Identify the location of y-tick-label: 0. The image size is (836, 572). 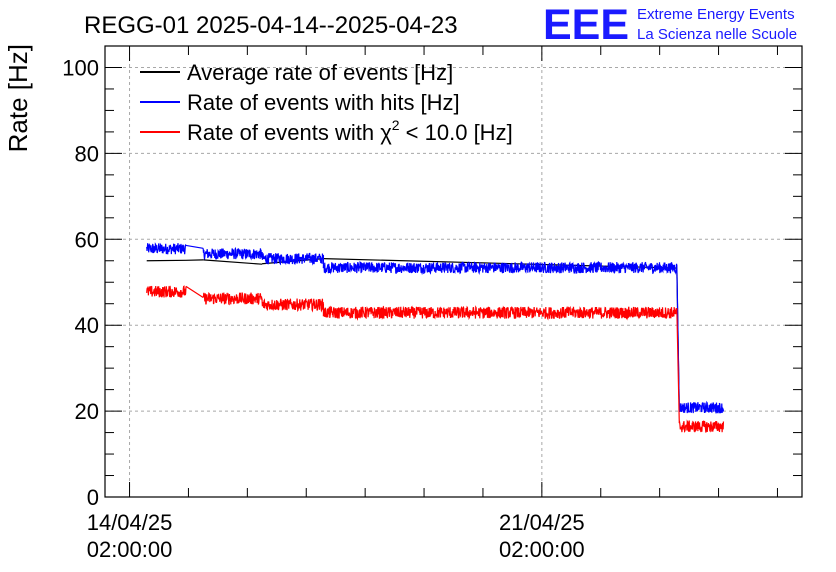
(93, 497).